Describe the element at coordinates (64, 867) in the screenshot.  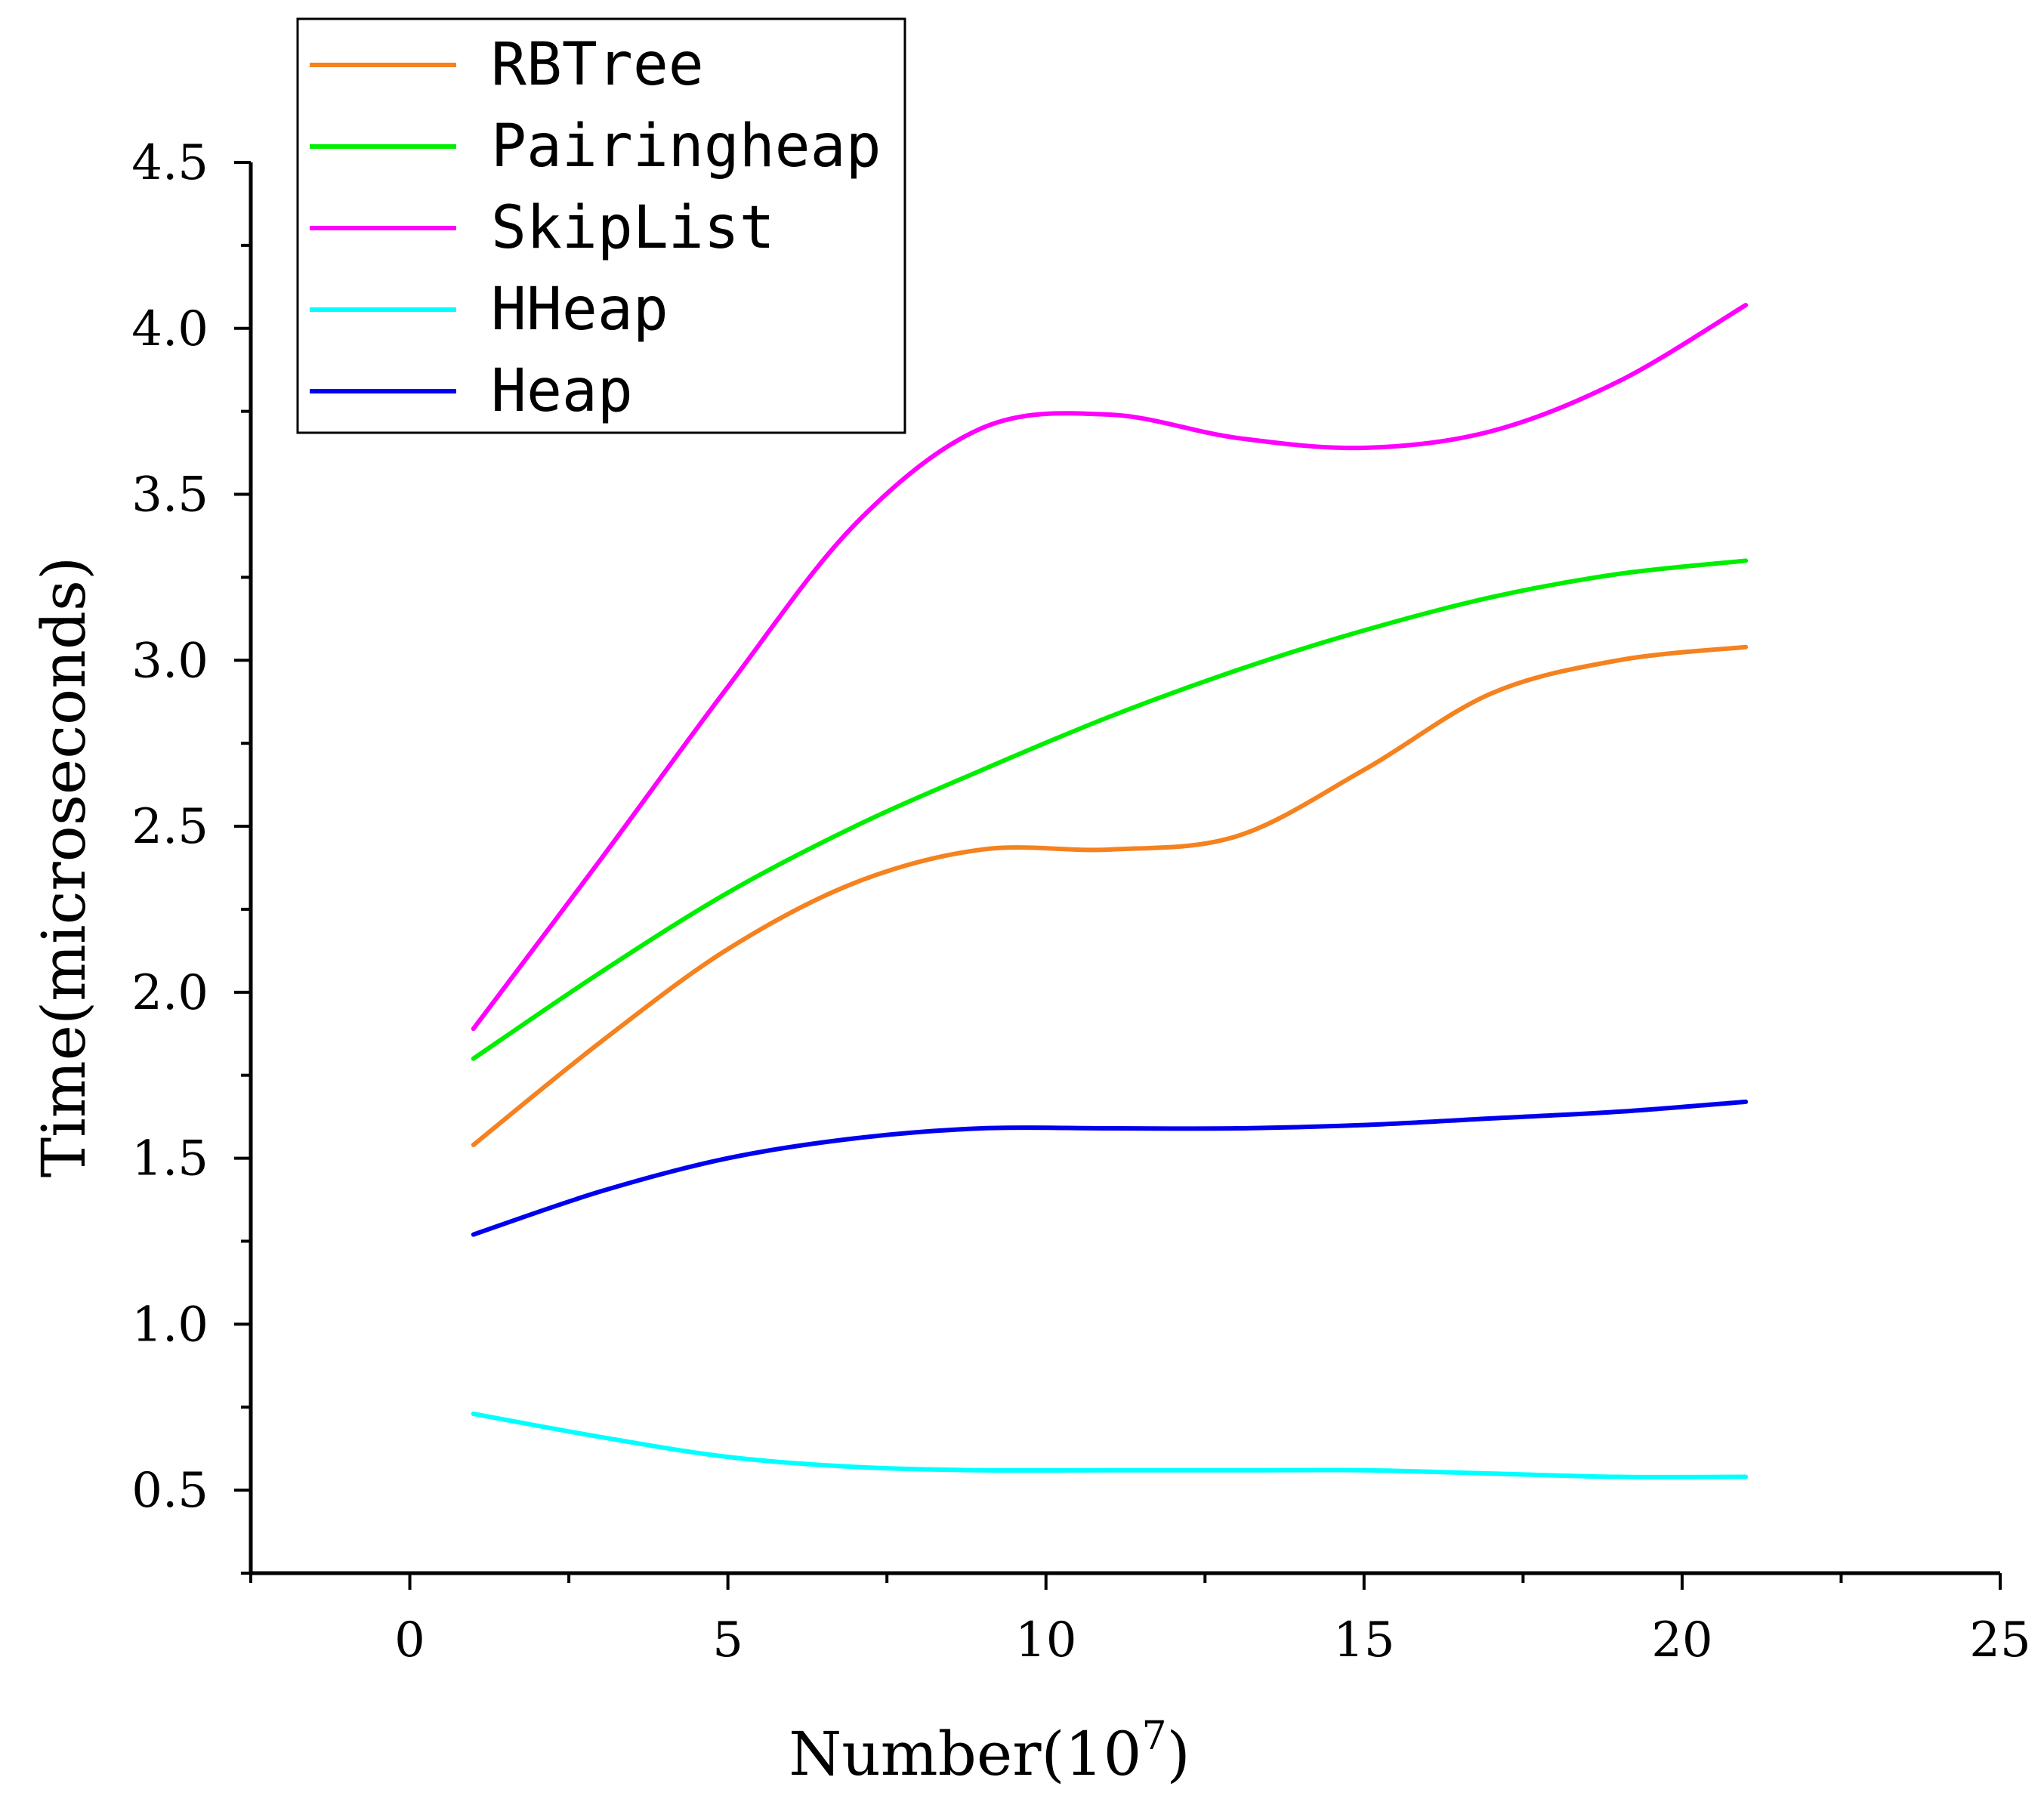
I see `y-axis-title: Time(microseconds)` at that location.